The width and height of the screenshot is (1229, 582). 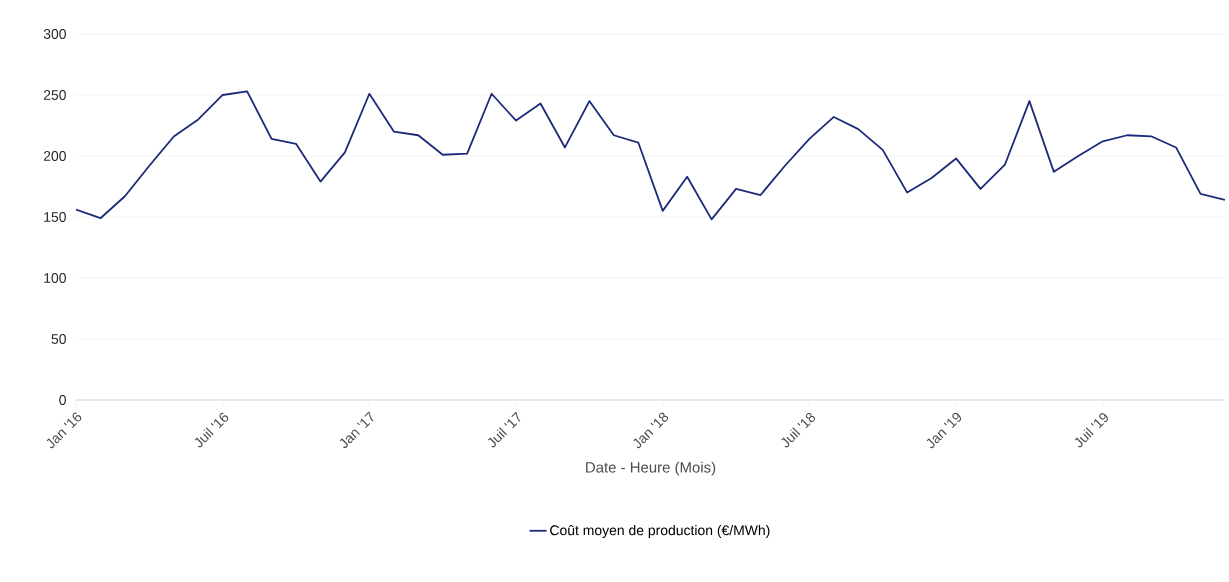 I want to click on y-tick-label: 150, so click(x=55, y=217).